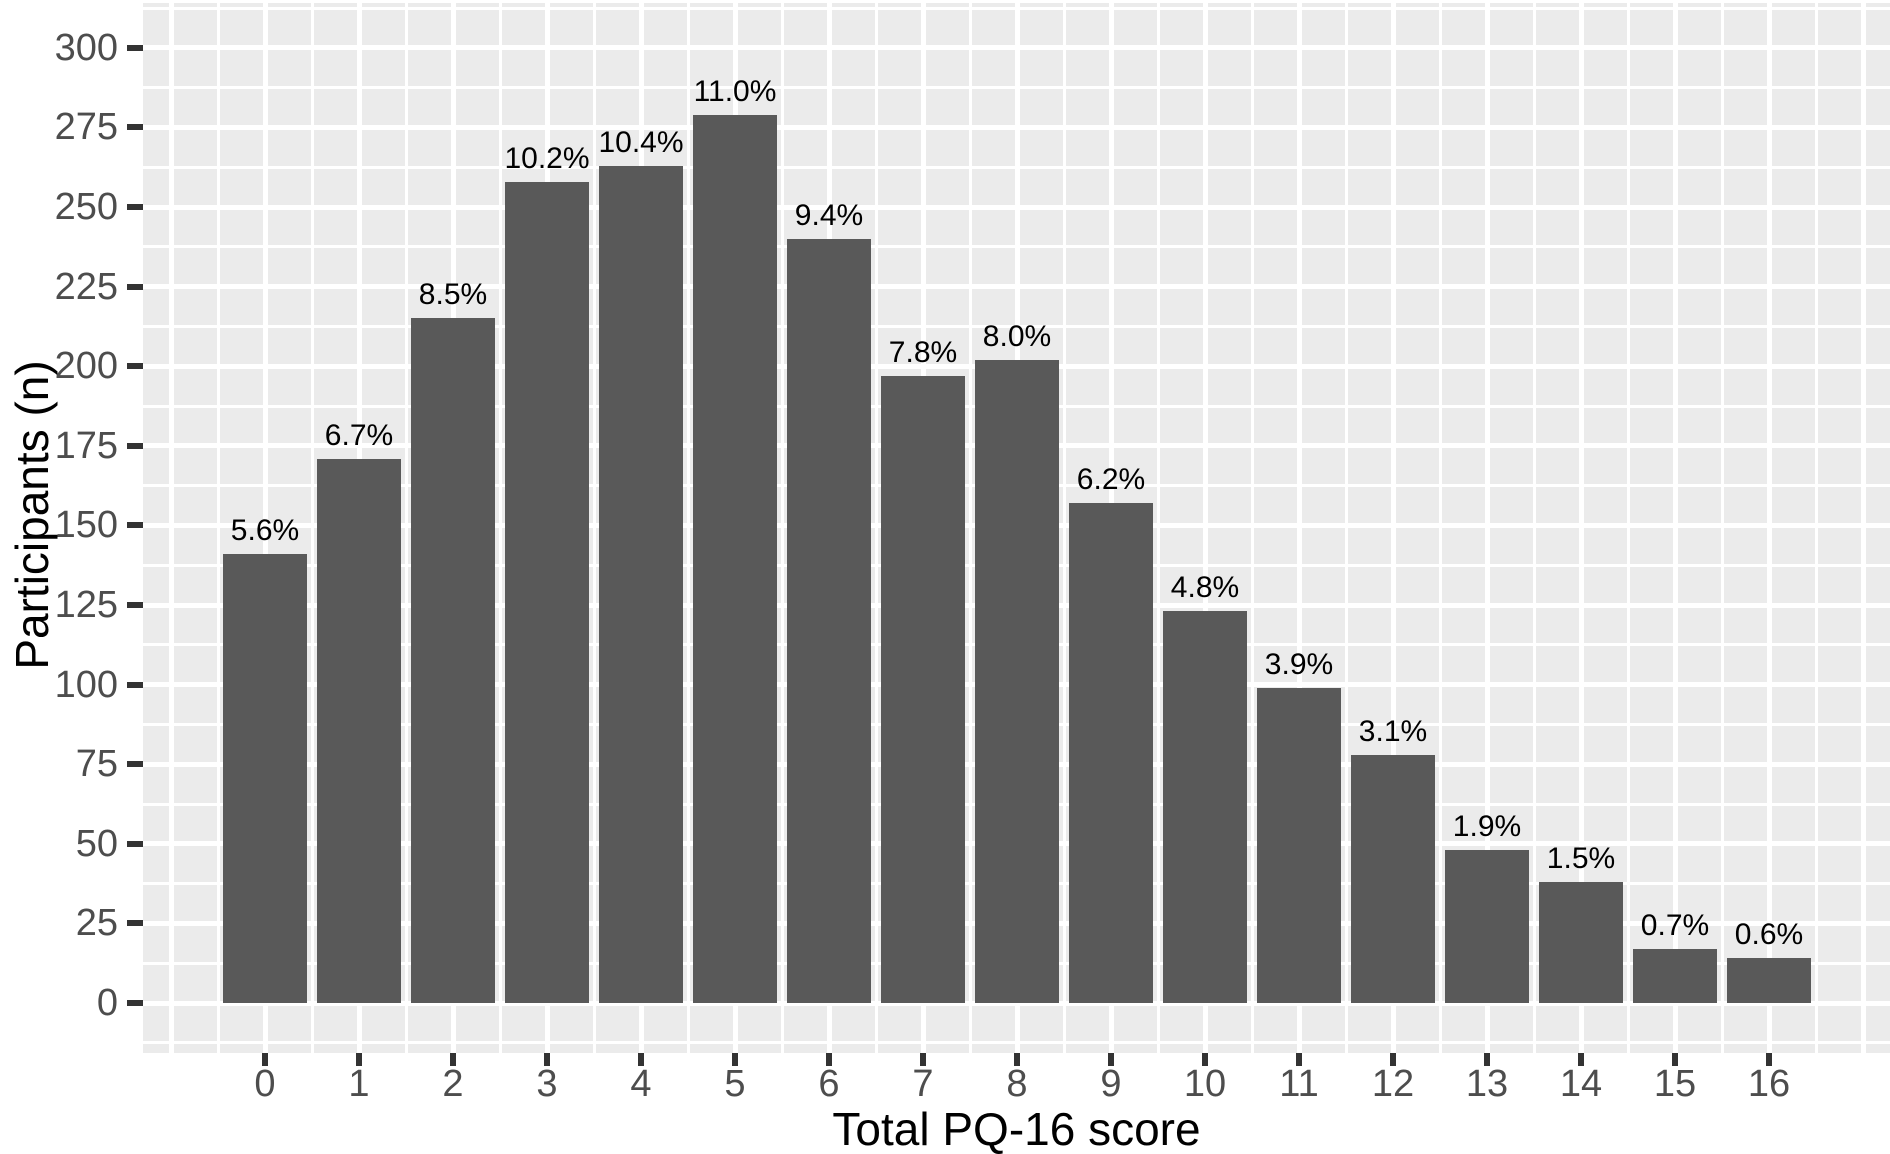 The height and width of the screenshot is (1154, 1890). Describe the element at coordinates (453, 295) in the screenshot. I see `bar-percent-label: 8.5%` at that location.